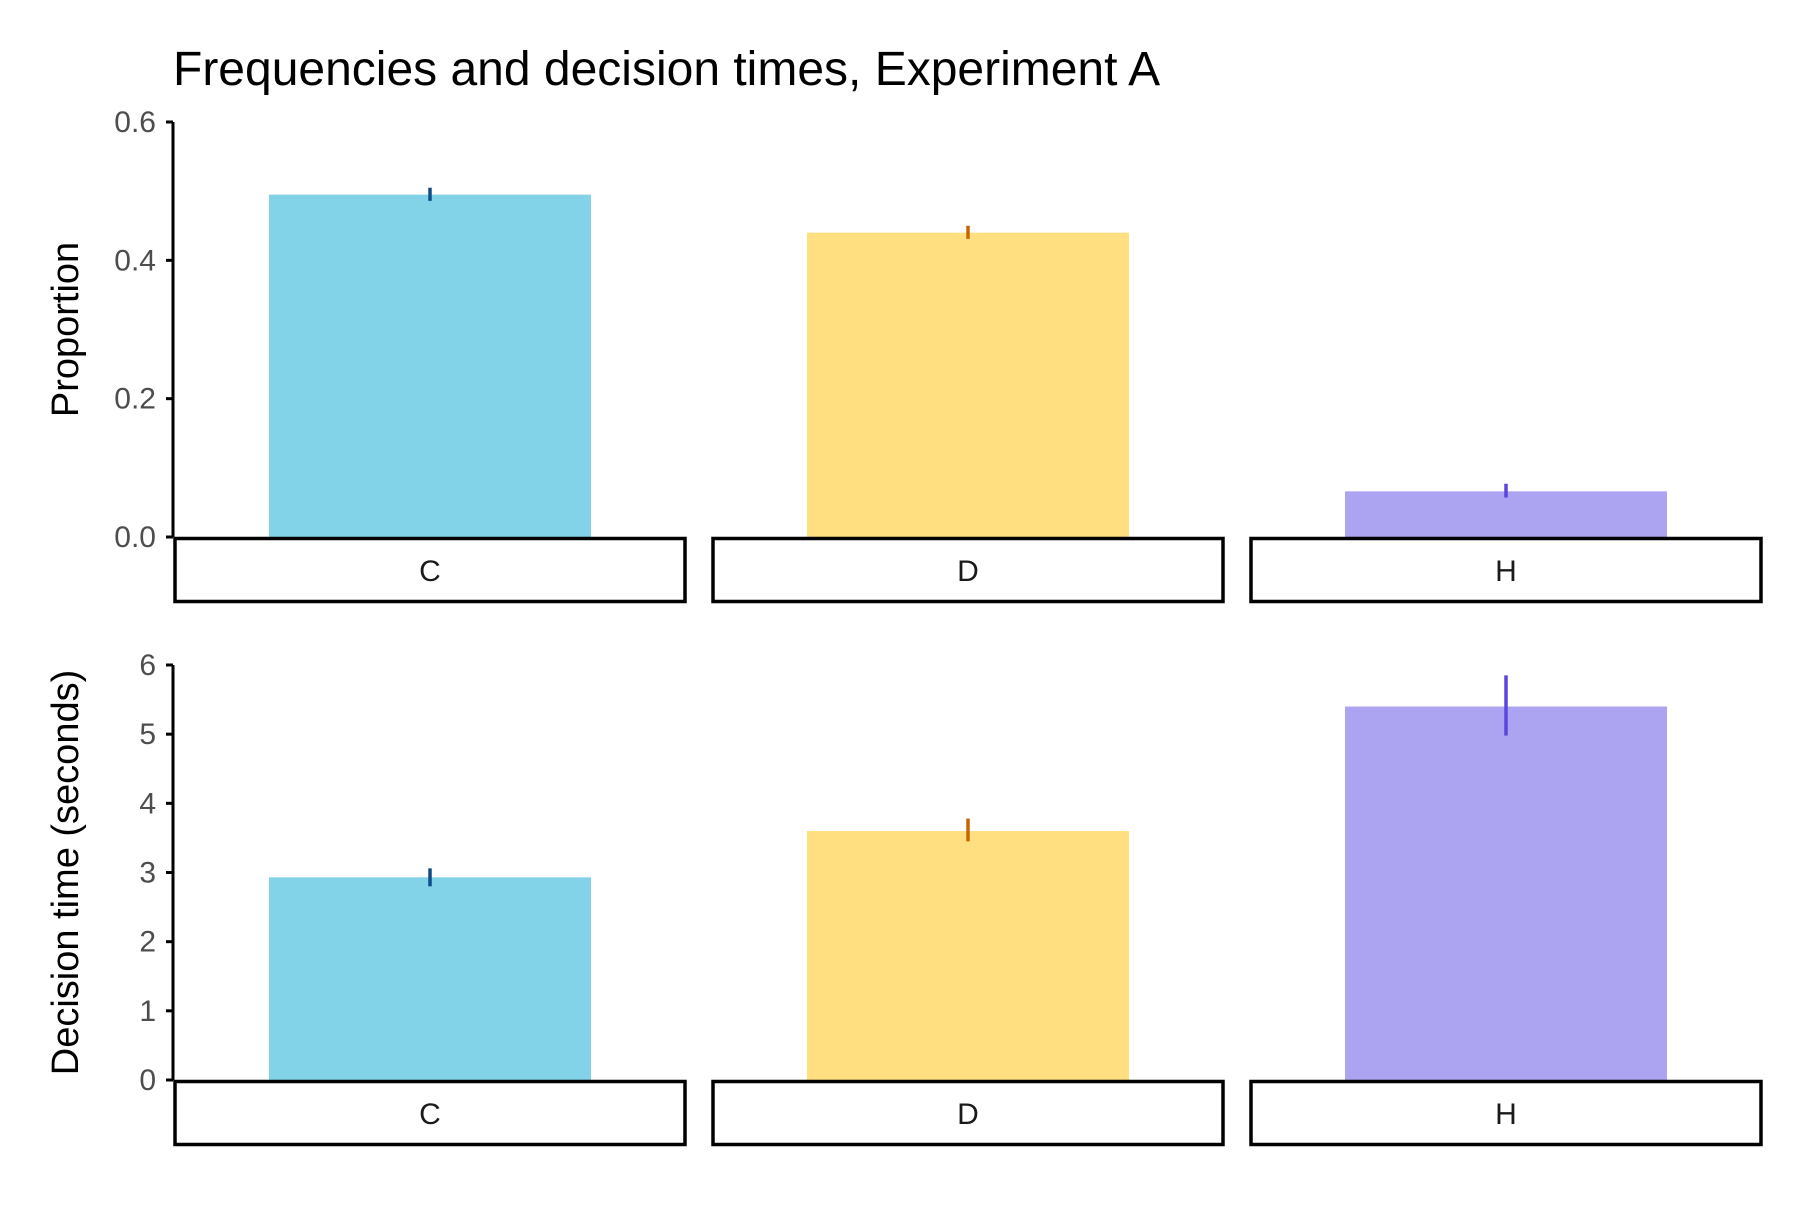 This screenshot has height=1205, width=1800. I want to click on y-axis-title-2: Decision time (seconds), so click(66, 872).